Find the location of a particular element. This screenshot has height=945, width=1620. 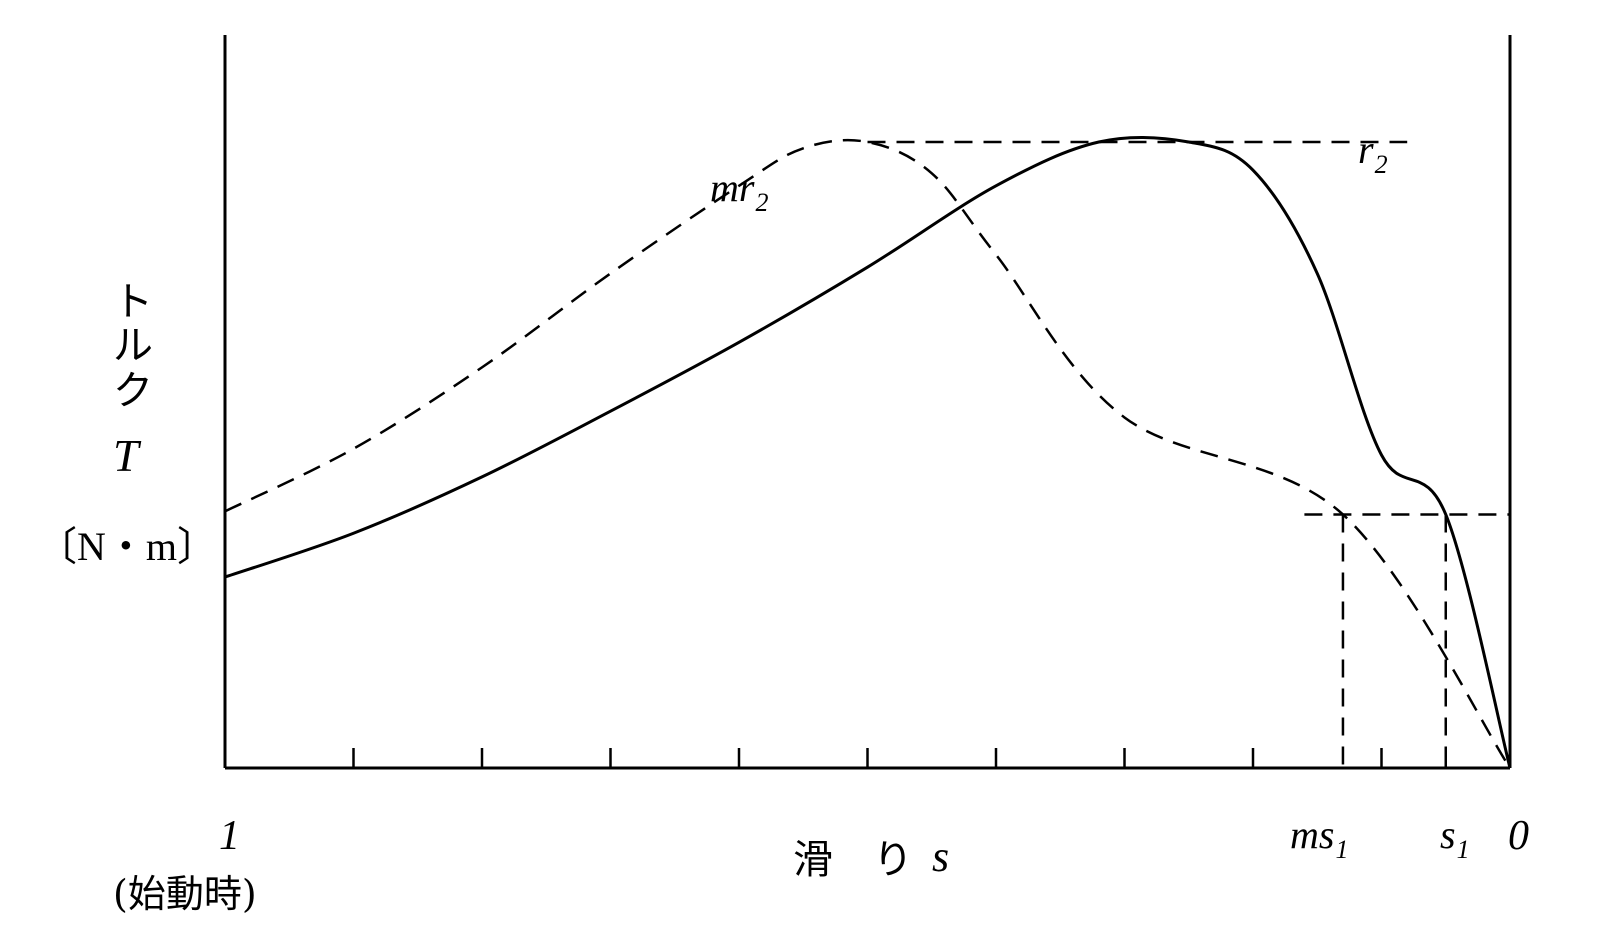

s1-label: s1 is located at coordinates (1455, 837).